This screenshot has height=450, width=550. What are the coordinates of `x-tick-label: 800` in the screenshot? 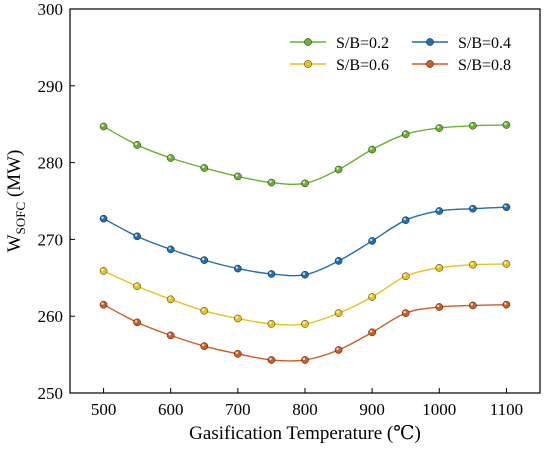 It's located at (305, 409).